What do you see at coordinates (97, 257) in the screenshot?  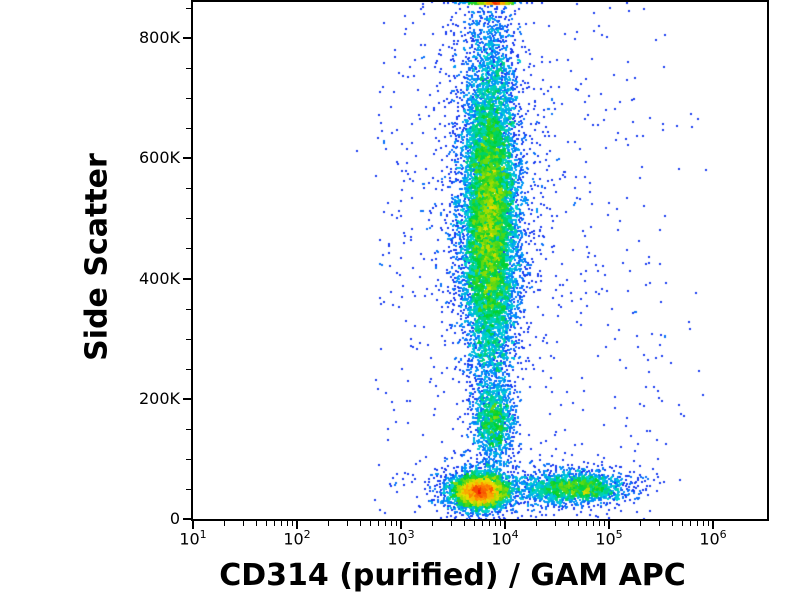 I see `y-axis-title: Side Scatter` at bounding box center [97, 257].